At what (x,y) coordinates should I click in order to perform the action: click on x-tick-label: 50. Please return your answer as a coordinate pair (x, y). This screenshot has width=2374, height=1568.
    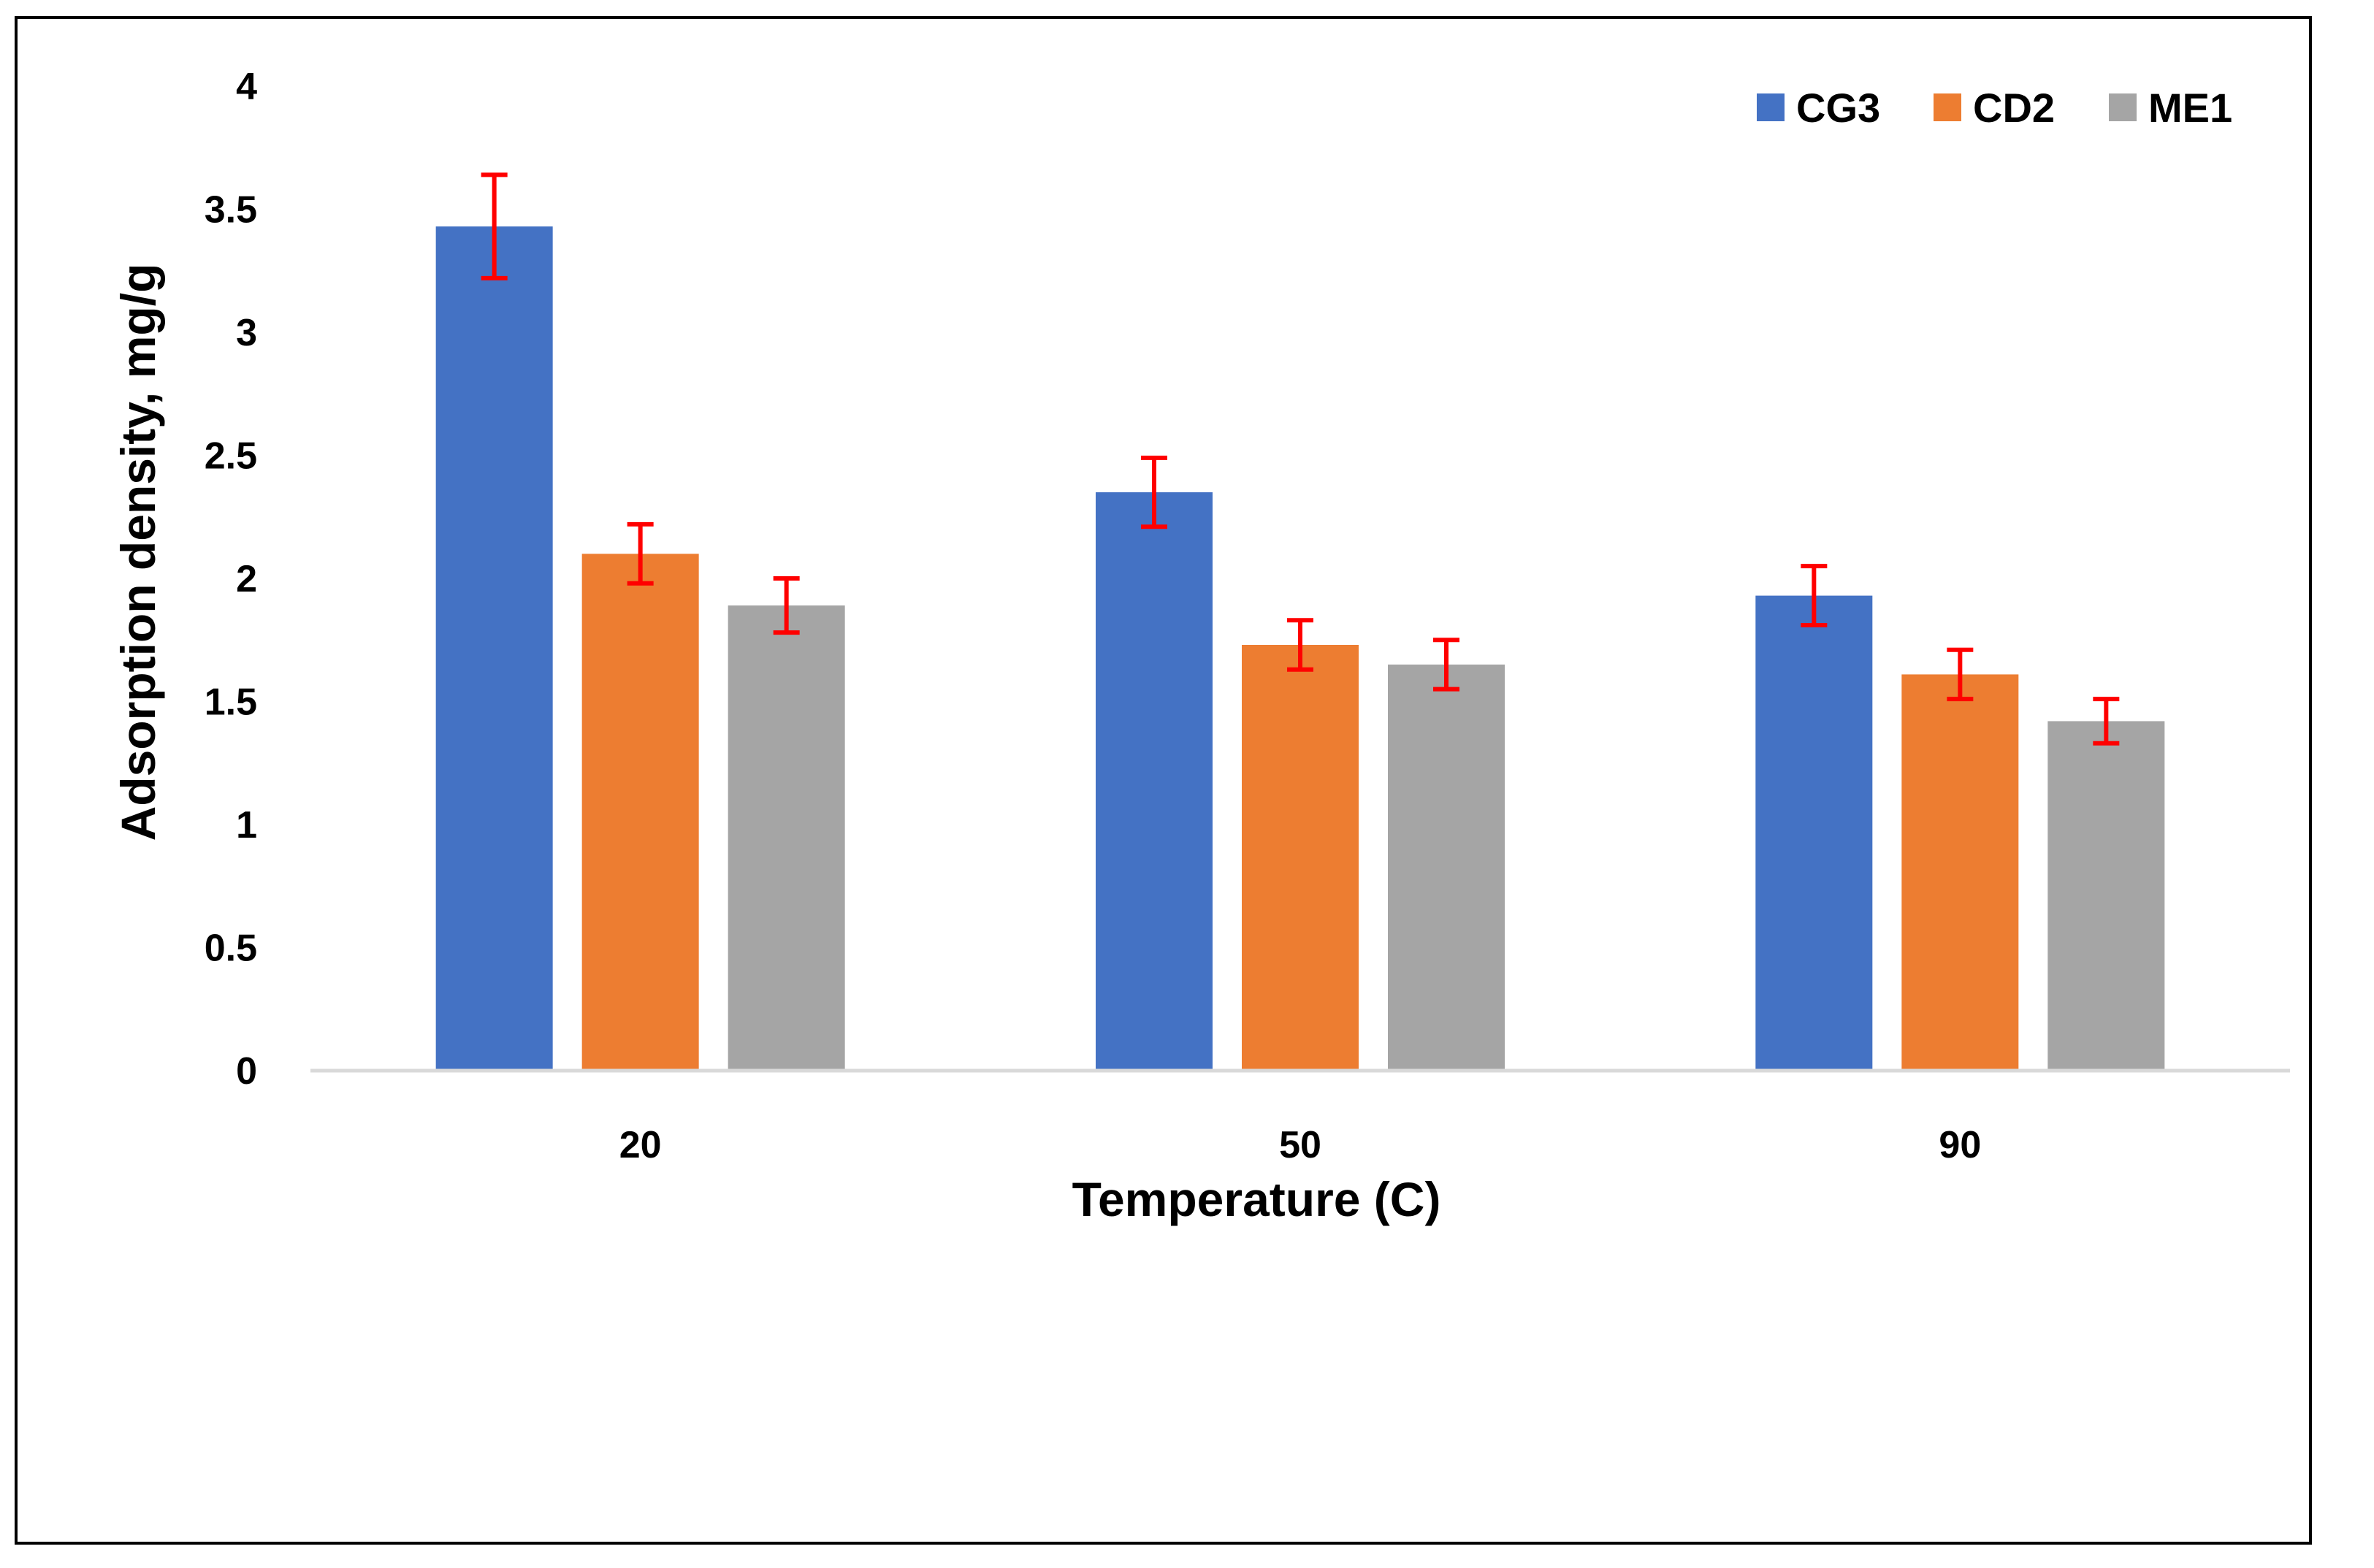
    Looking at the image, I should click on (1300, 1145).